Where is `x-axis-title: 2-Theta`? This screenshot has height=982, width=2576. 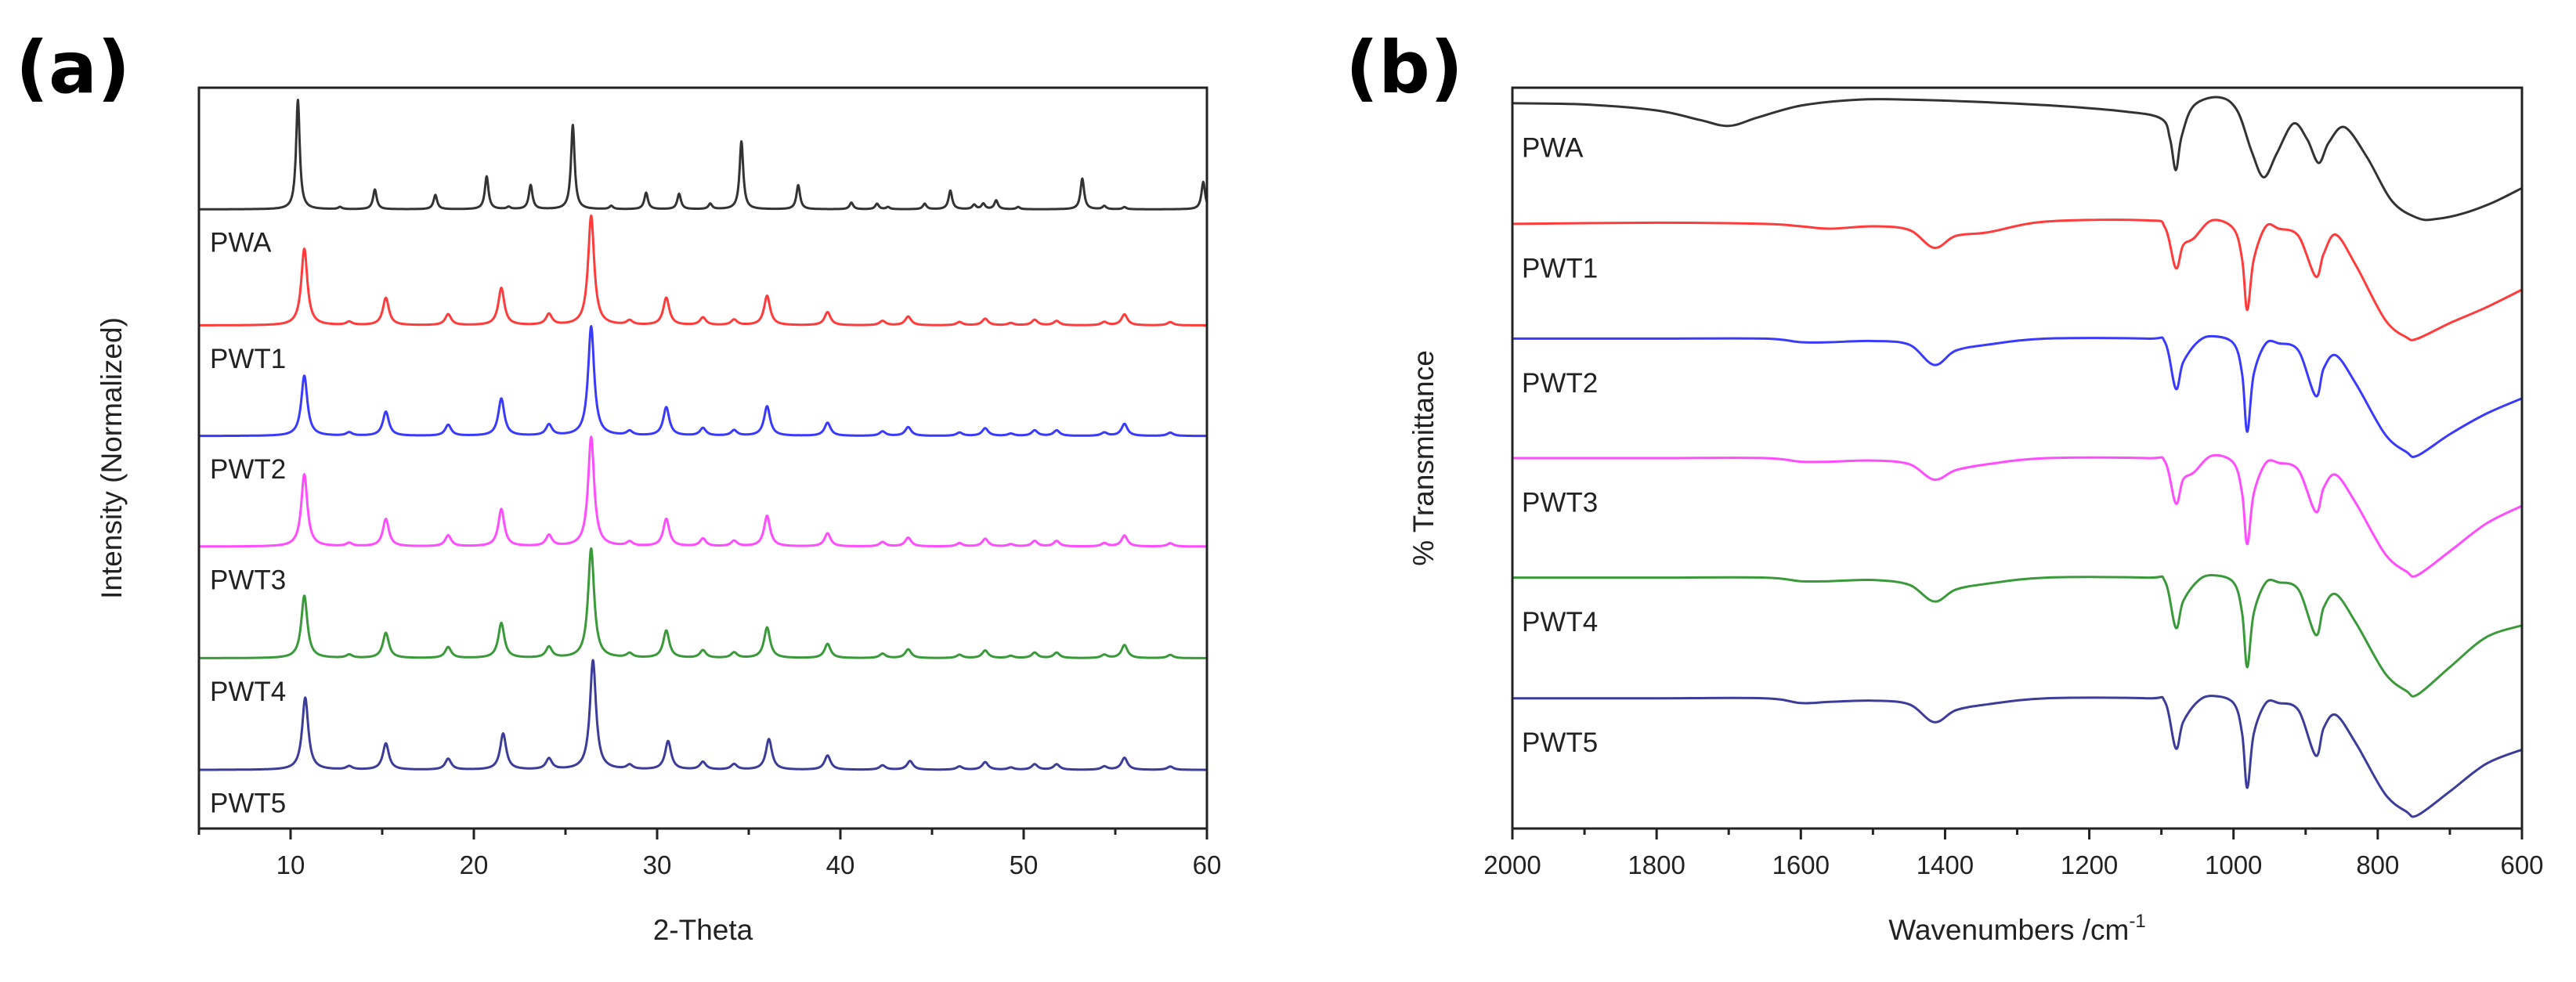
x-axis-title: 2-Theta is located at coordinates (703, 930).